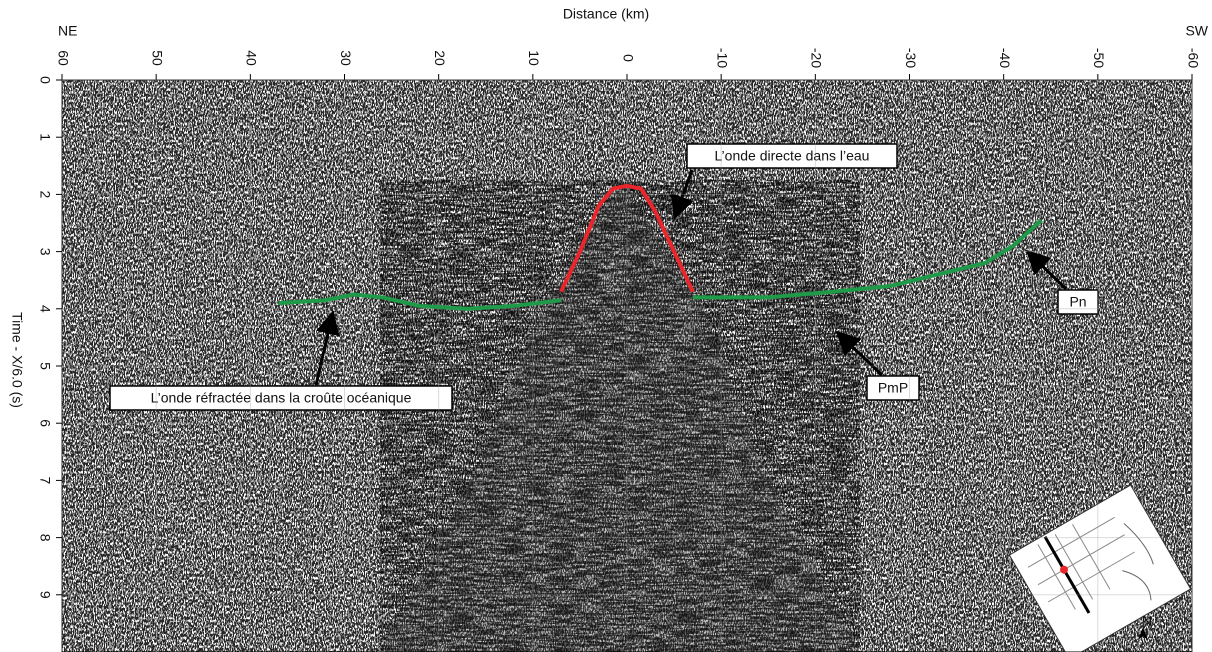 The image size is (1212, 652). What do you see at coordinates (45, 195) in the screenshot?
I see `y-tick-label: 2` at bounding box center [45, 195].